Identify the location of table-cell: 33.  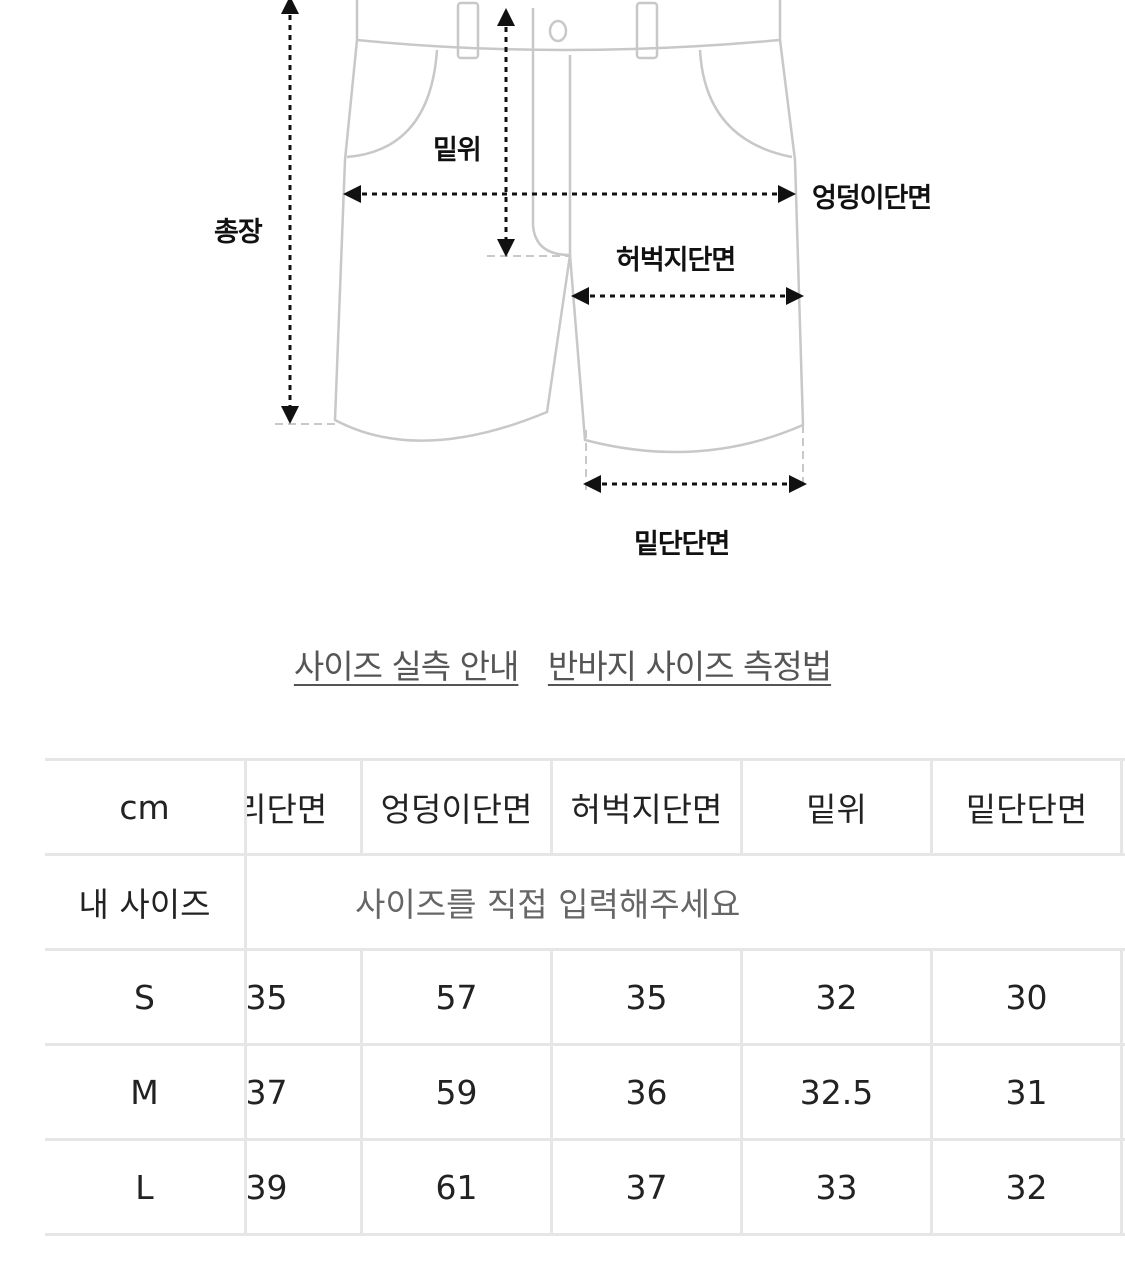
(838, 1187).